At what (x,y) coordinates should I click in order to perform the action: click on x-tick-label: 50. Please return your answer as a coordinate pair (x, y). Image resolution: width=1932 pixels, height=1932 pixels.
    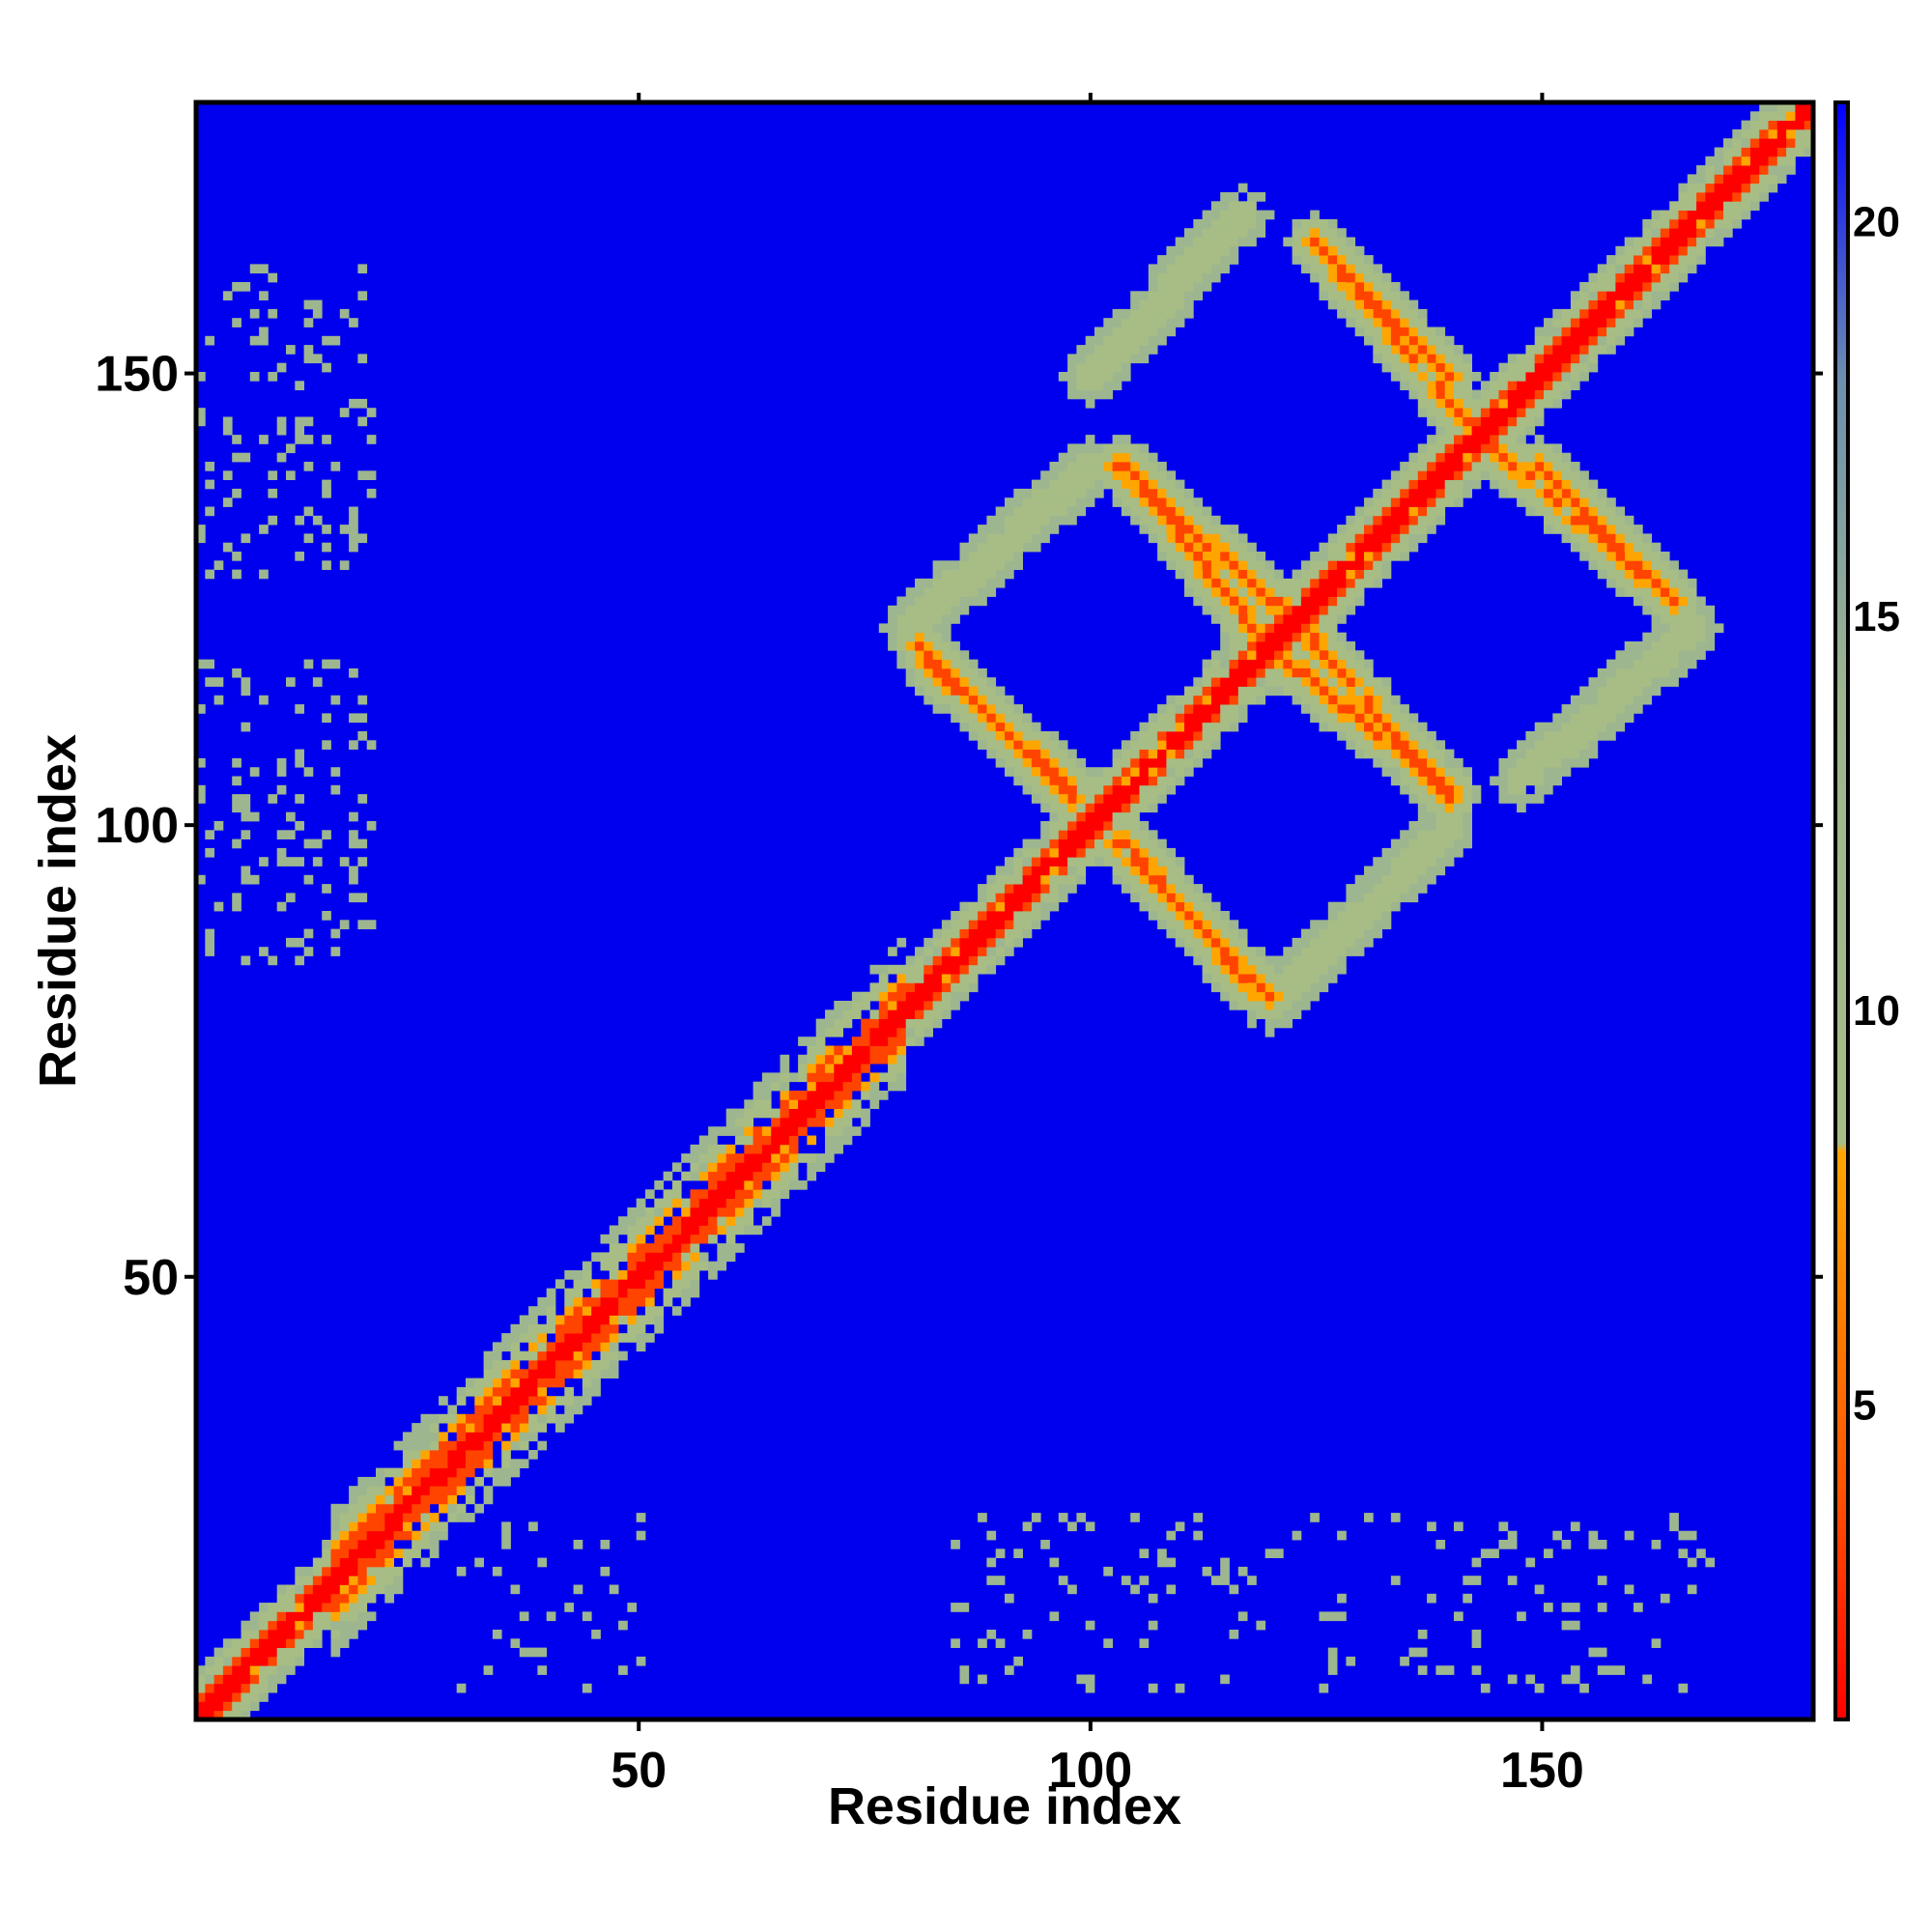
    Looking at the image, I should click on (639, 1771).